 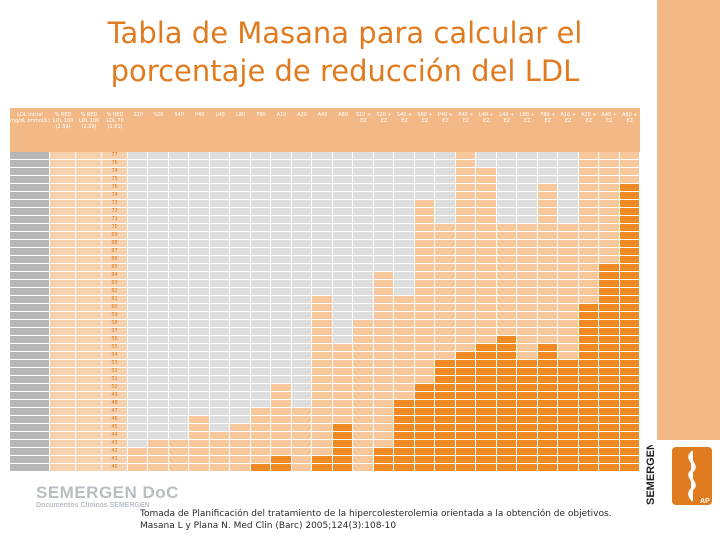 What do you see at coordinates (114, 315) in the screenshot?
I see `pct-cell: 59` at bounding box center [114, 315].